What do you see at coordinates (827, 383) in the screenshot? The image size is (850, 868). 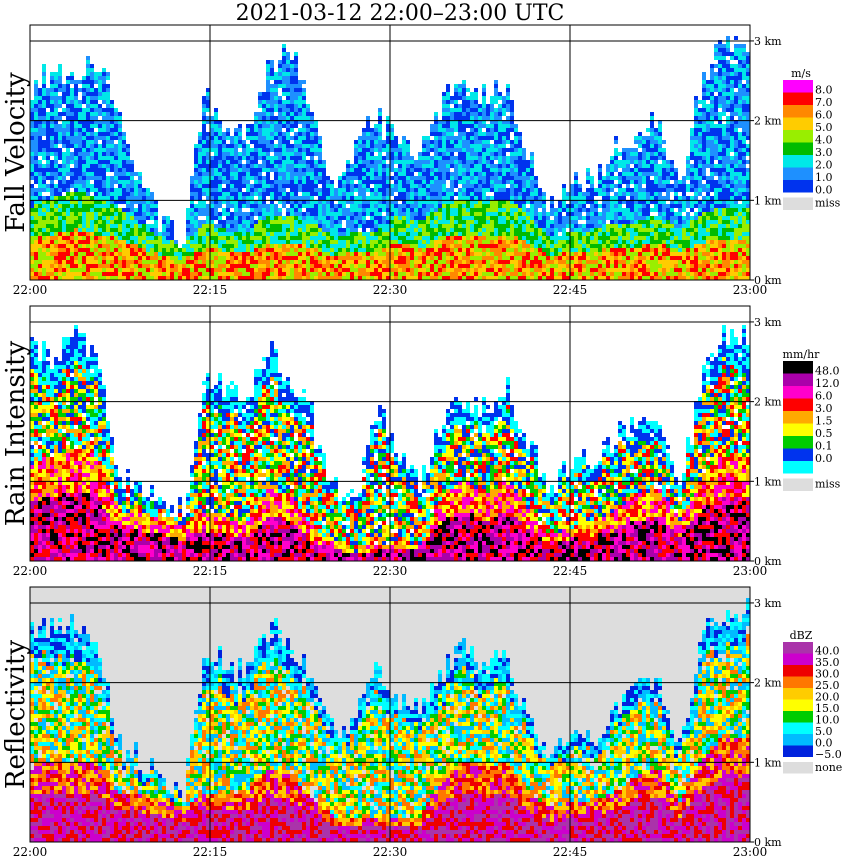 I see `legend-label: 12.0` at bounding box center [827, 383].